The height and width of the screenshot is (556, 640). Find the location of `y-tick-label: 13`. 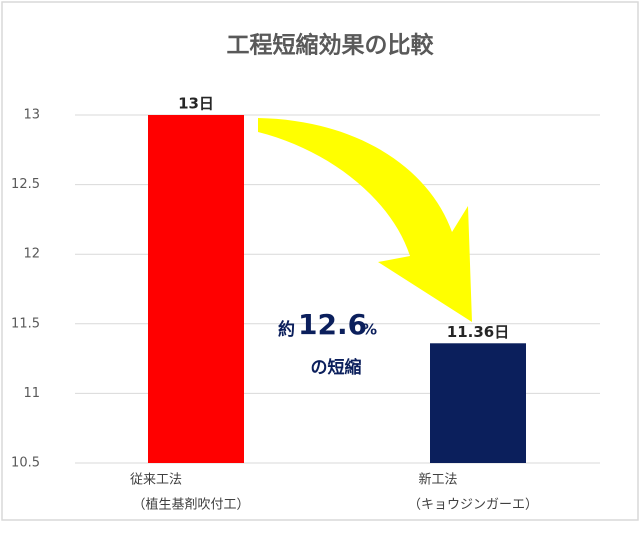

y-tick-label: 13 is located at coordinates (31, 115).